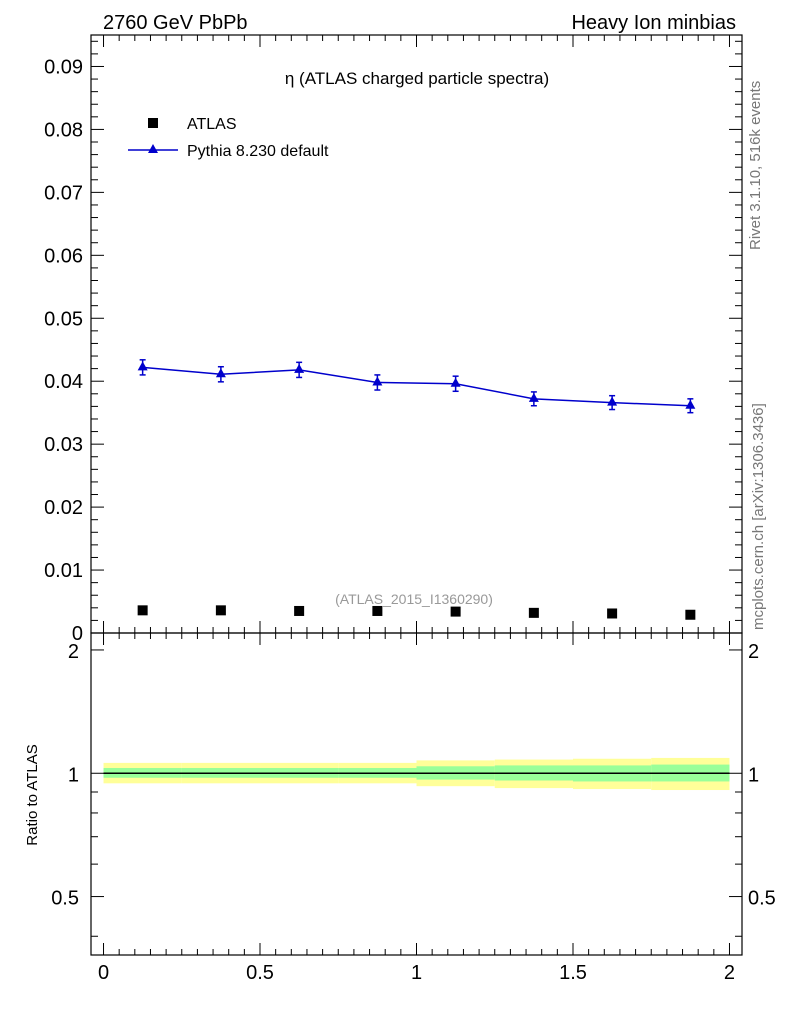 This screenshot has height=1024, width=786. I want to click on x-tick-label: 0.5, so click(260, 973).